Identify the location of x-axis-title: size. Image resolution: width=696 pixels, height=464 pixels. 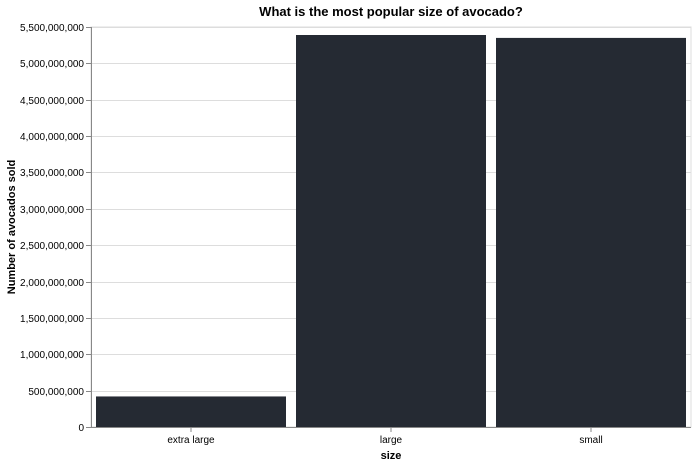
(391, 456).